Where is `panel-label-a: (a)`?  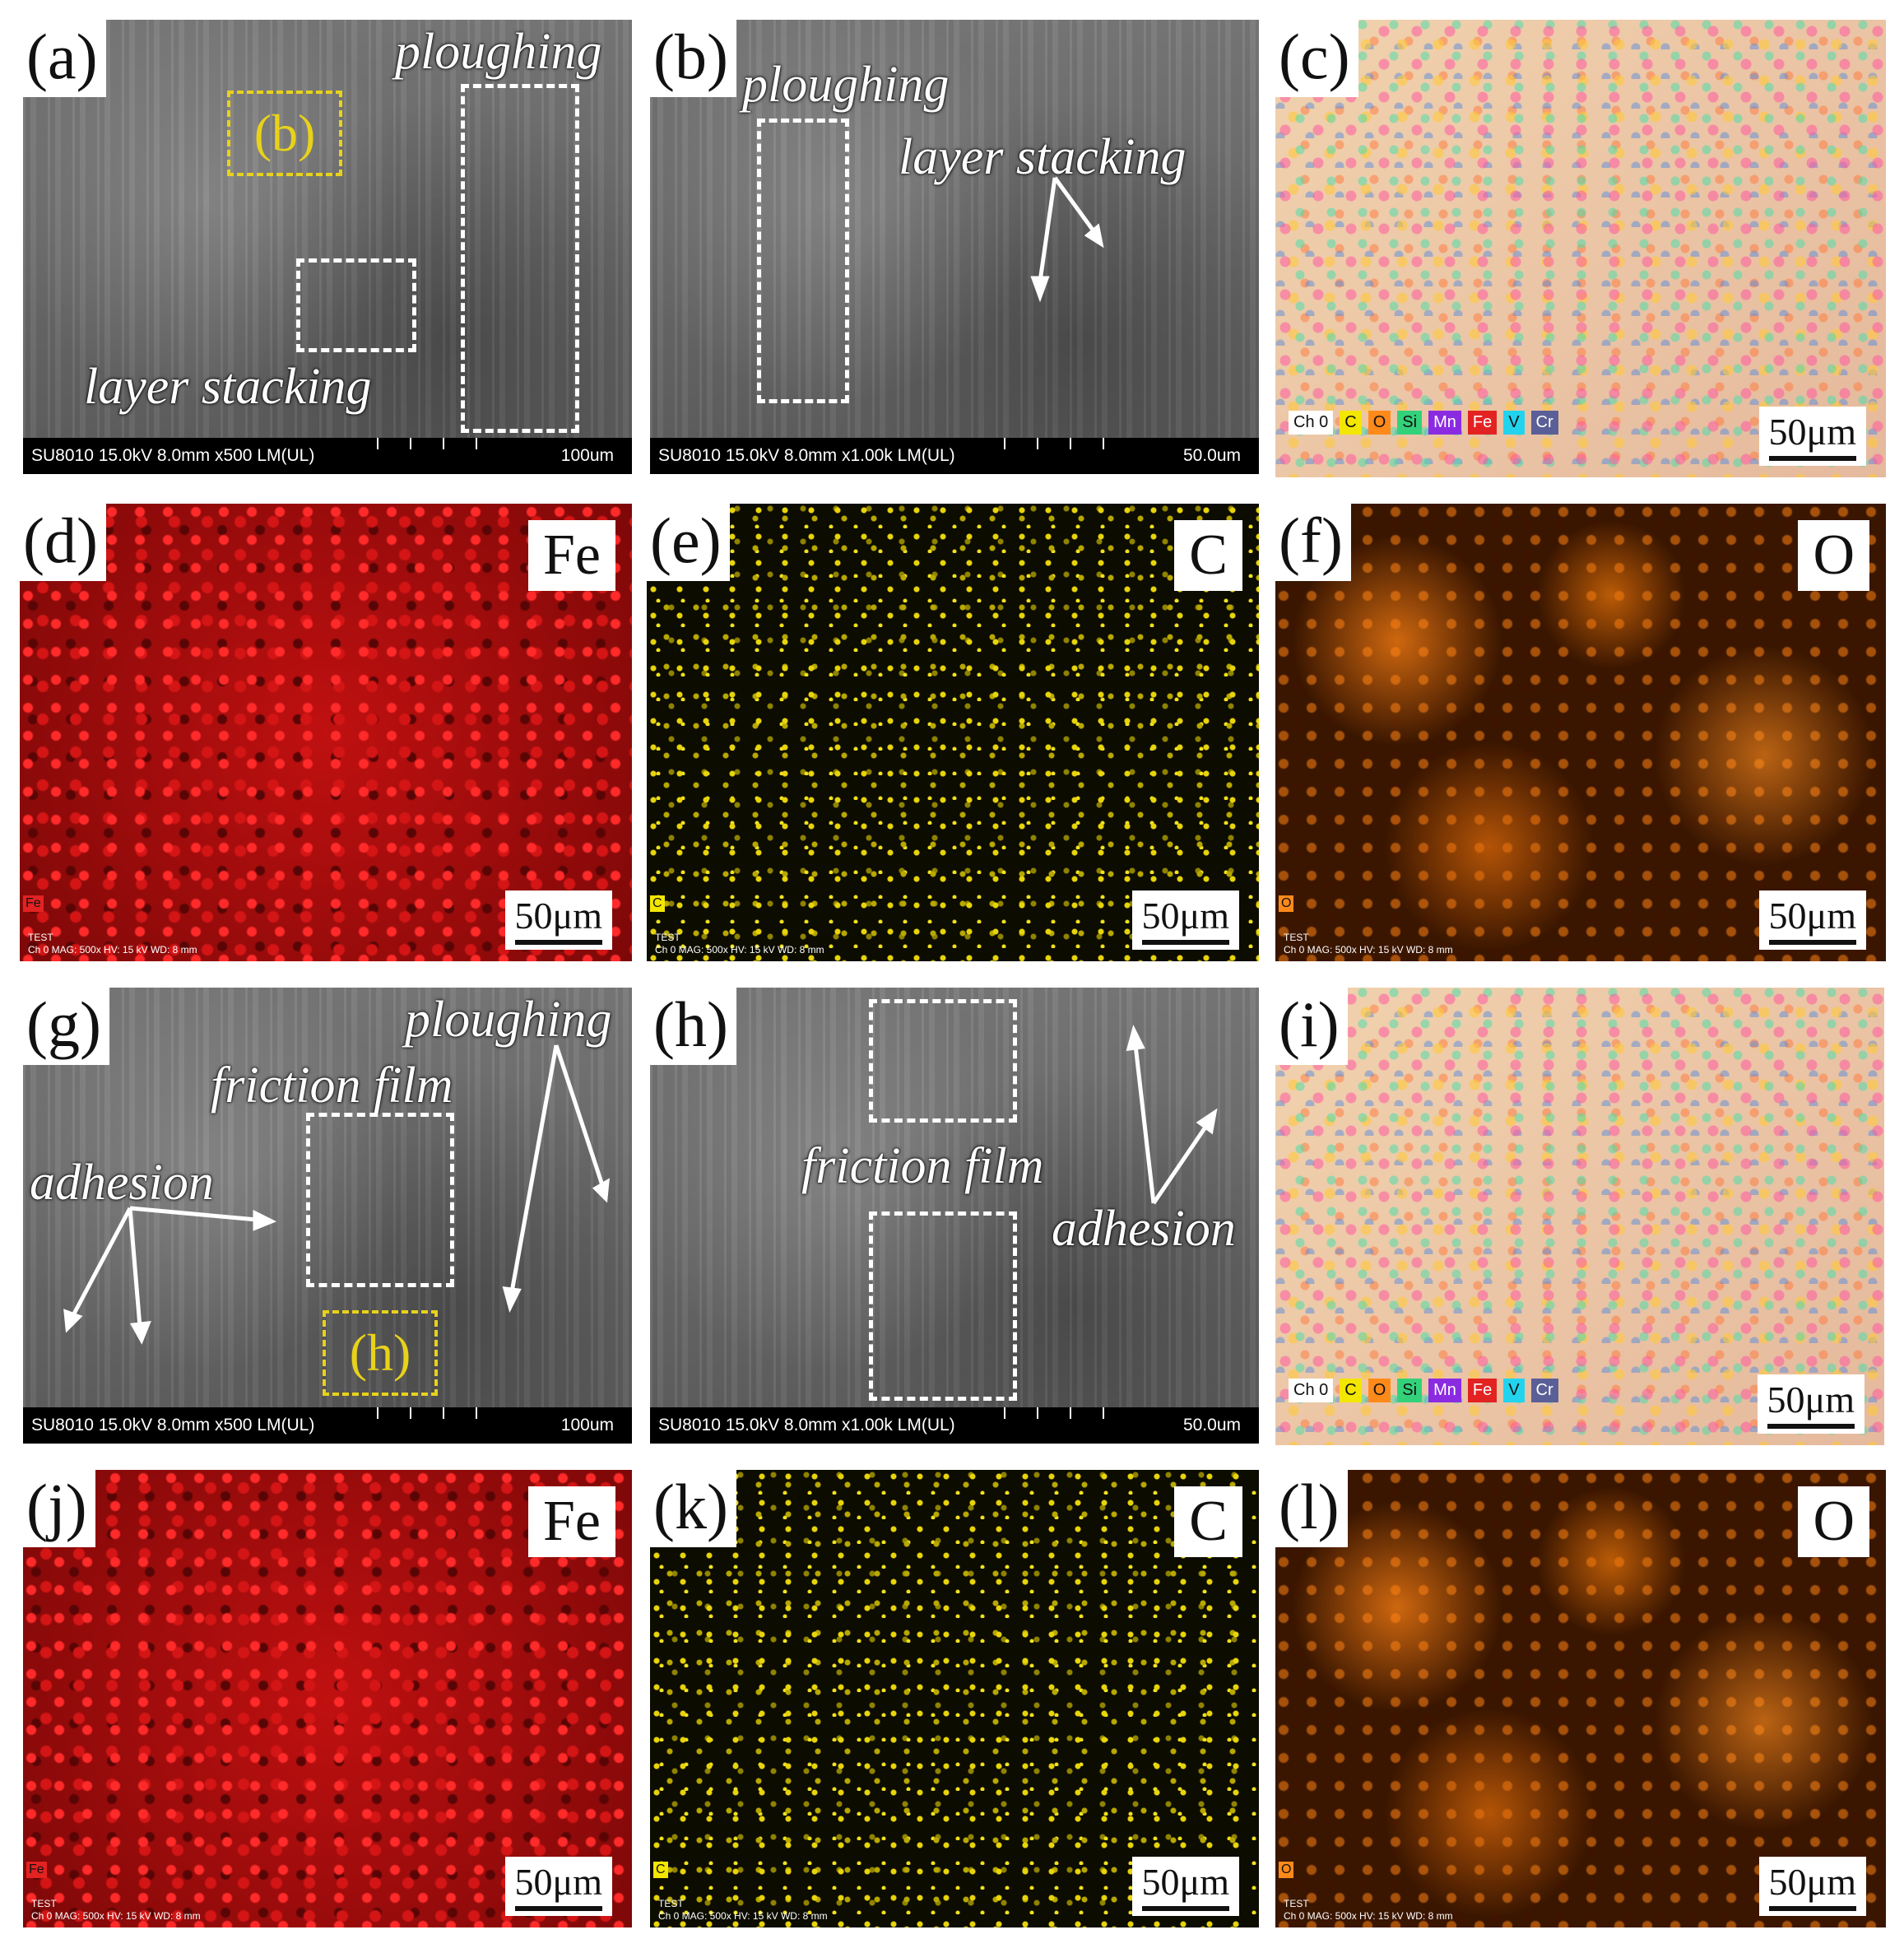 panel-label-a: (a) is located at coordinates (64, 58).